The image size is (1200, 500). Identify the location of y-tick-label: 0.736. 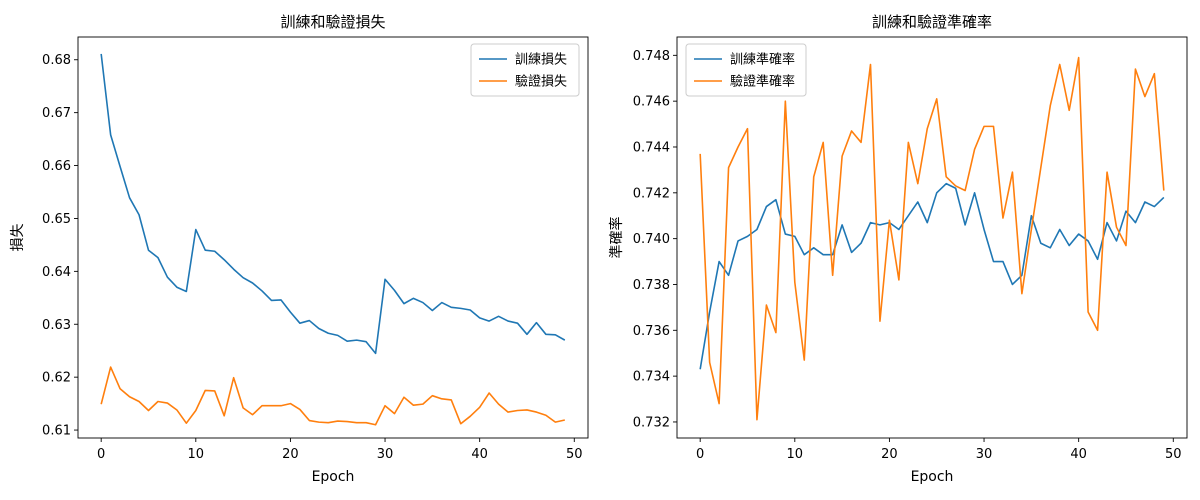
(651, 331).